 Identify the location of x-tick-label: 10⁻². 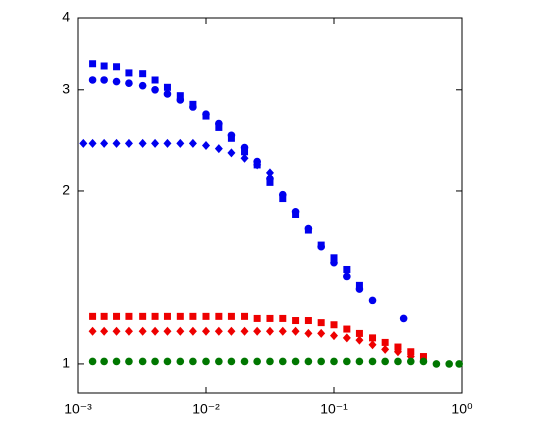
(206, 409).